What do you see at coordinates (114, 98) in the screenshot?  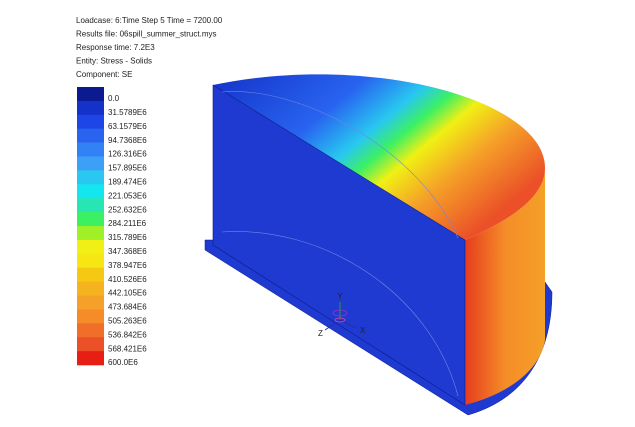 I see `legend-label: 0.0` at bounding box center [114, 98].